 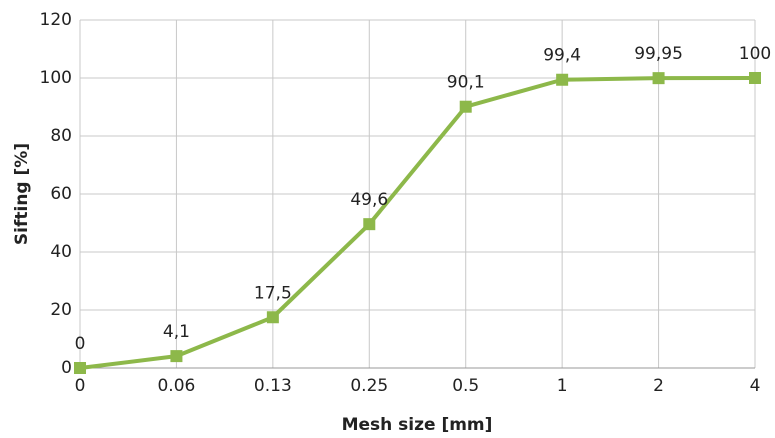 I want to click on y-tick-label: 80, so click(x=61, y=136).